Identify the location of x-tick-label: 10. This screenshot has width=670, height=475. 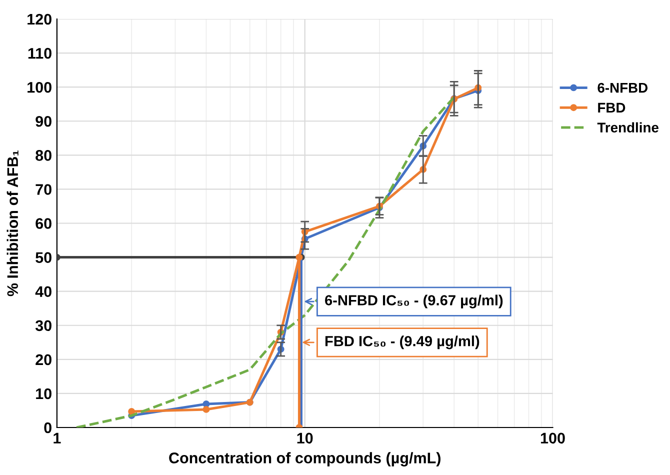
(305, 438).